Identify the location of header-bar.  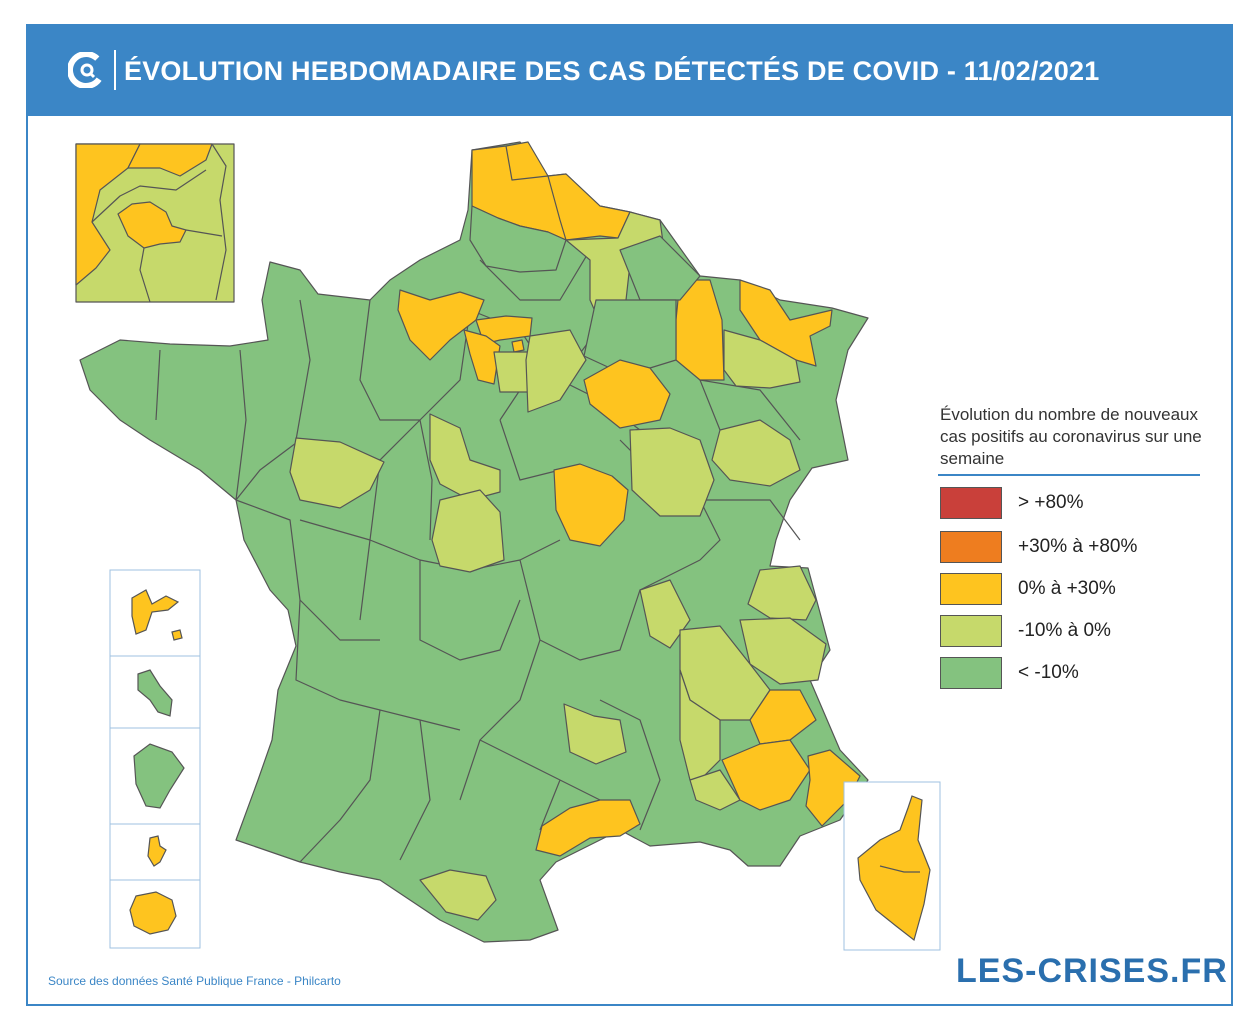
(629, 70).